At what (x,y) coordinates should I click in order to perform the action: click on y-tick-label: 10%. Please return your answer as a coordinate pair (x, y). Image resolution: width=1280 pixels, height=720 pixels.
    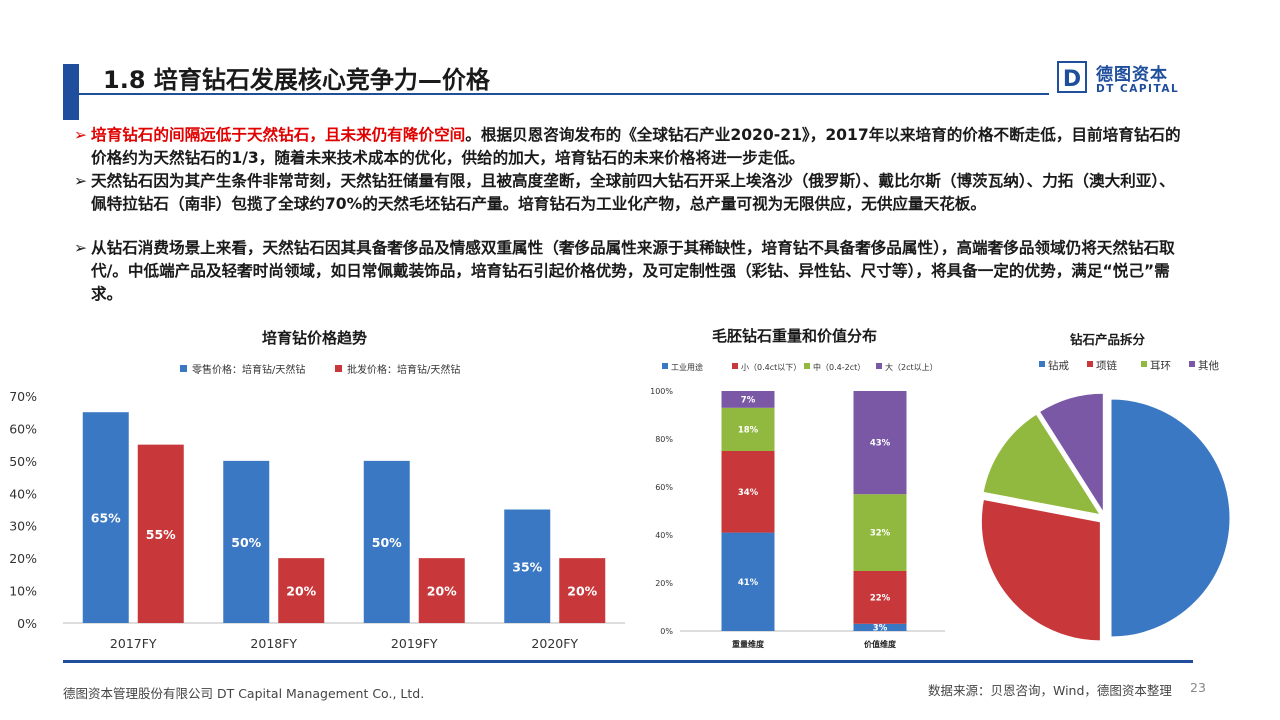
    Looking at the image, I should click on (23, 591).